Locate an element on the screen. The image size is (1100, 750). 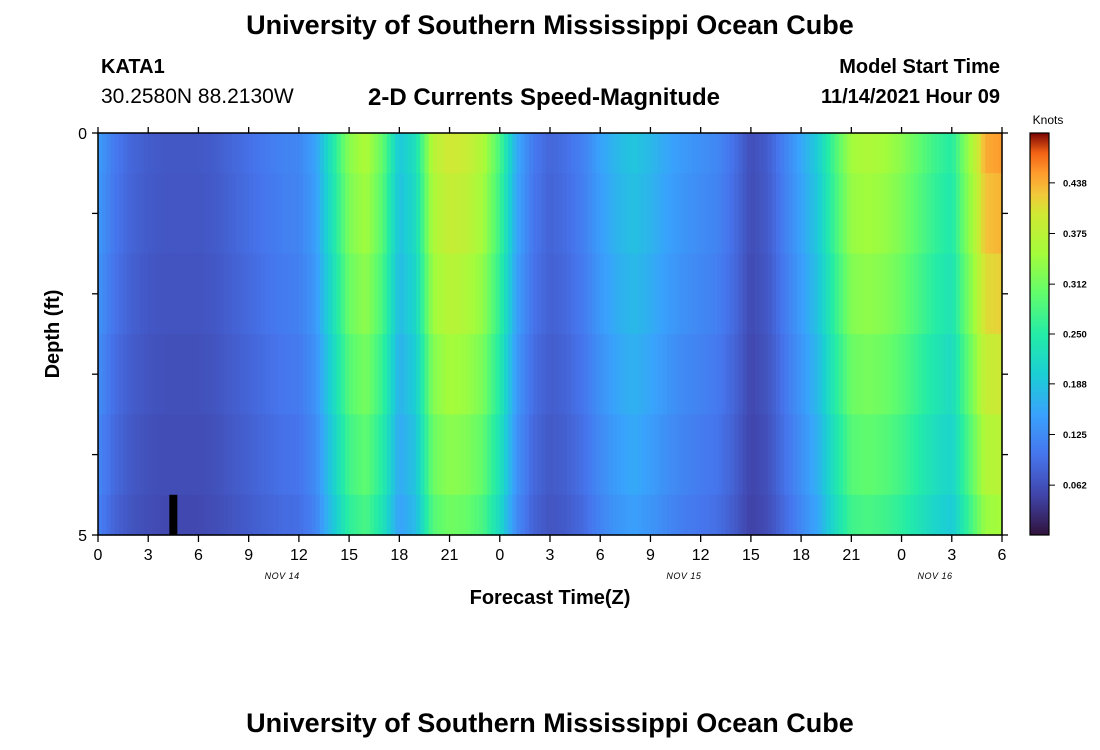
x-tick-label: 0 is located at coordinates (98, 555).